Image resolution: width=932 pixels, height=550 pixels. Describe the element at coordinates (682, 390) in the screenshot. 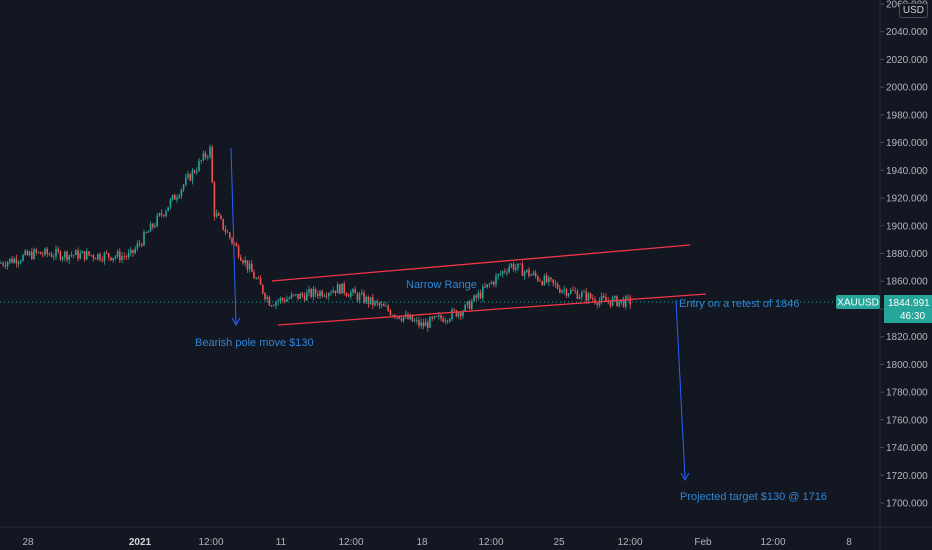

I see `target-arrow` at that location.